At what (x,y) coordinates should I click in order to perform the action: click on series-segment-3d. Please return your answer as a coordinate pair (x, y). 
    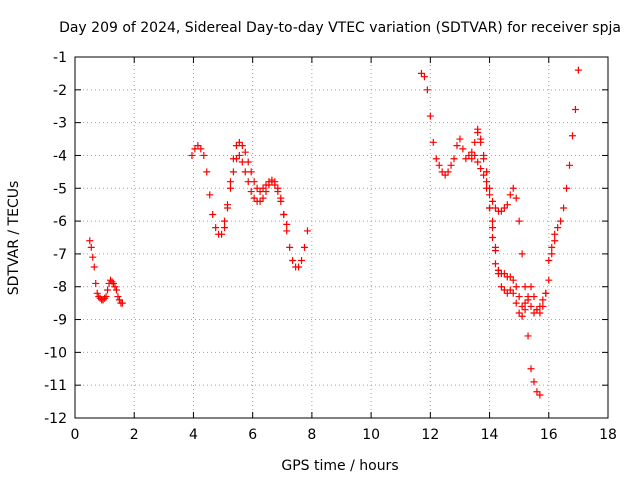
    Looking at the image, I should click on (485, 212).